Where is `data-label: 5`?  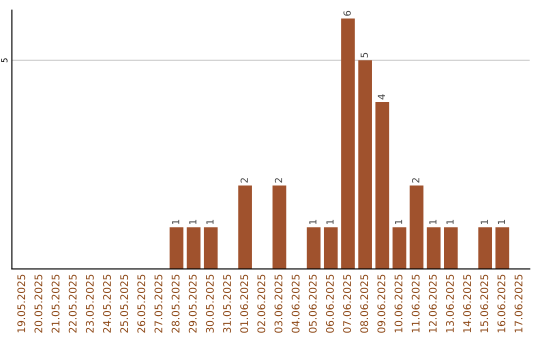 data-label: 5 is located at coordinates (364, 55).